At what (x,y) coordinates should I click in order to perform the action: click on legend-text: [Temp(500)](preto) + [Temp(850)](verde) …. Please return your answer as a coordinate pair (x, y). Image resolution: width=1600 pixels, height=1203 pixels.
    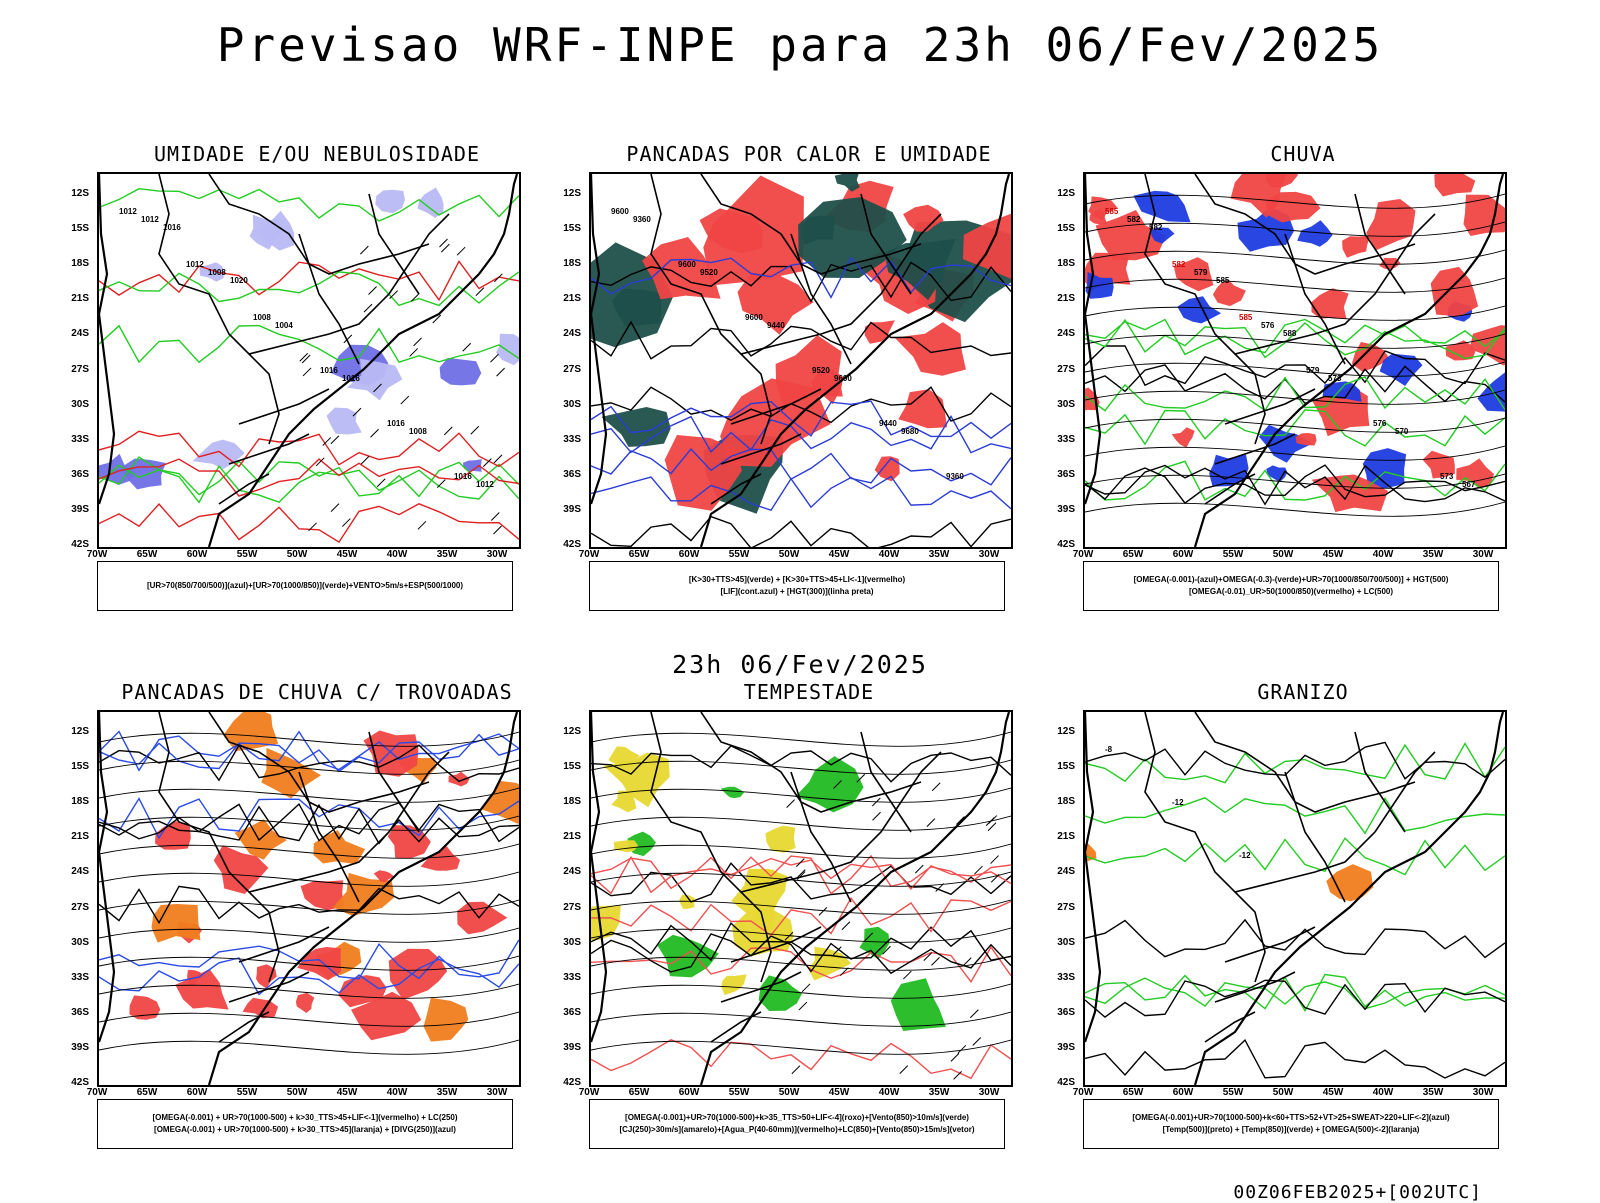
    Looking at the image, I should click on (1291, 1129).